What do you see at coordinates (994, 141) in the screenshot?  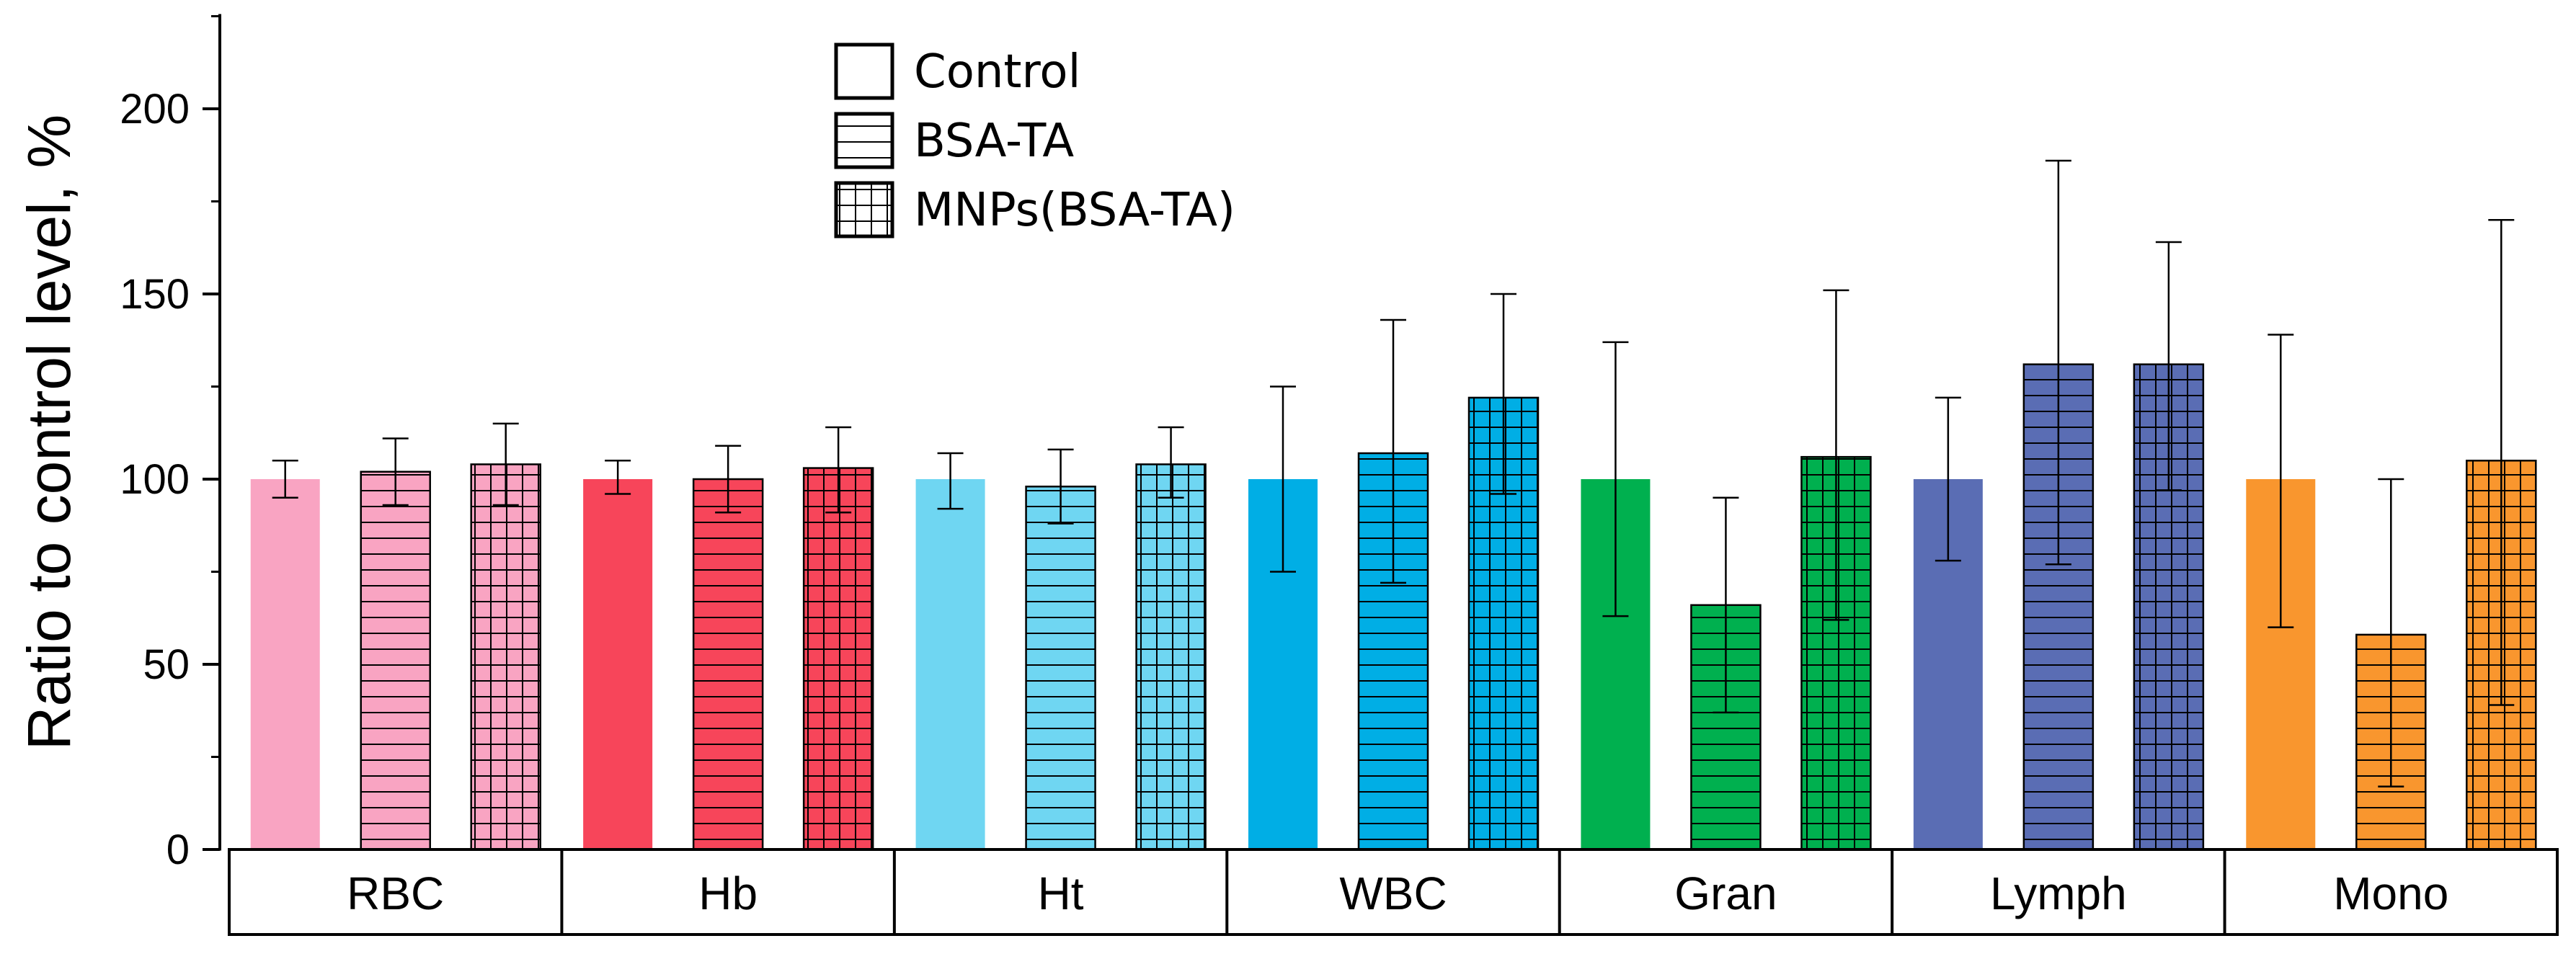 I see `legend-label: BSA-TA` at bounding box center [994, 141].